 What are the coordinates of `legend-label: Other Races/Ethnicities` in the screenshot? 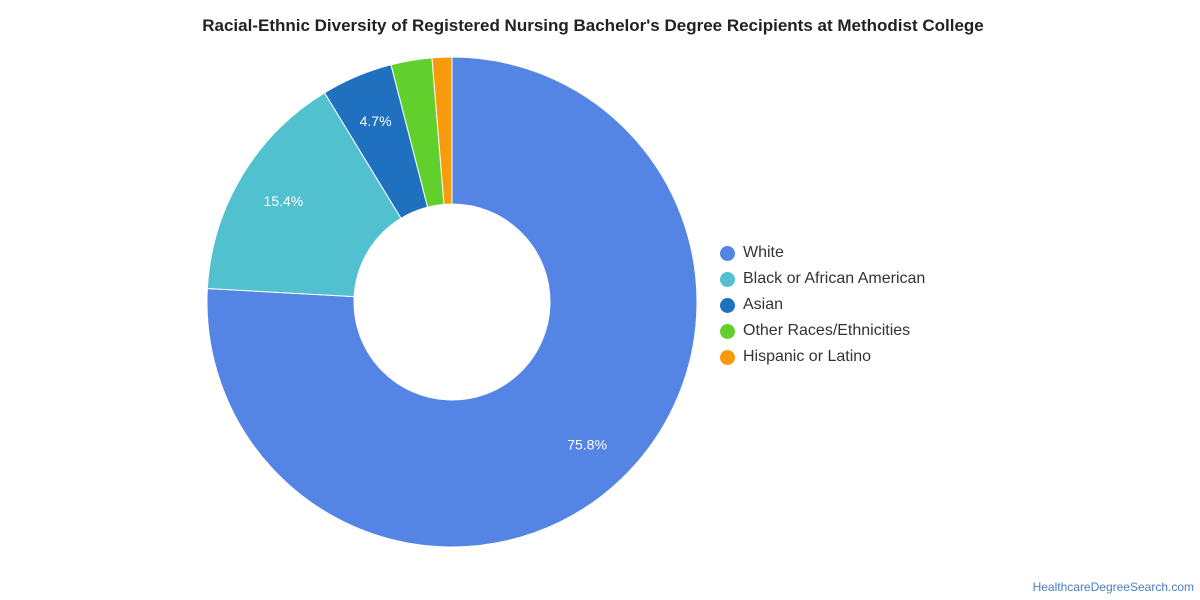 It's located at (827, 330).